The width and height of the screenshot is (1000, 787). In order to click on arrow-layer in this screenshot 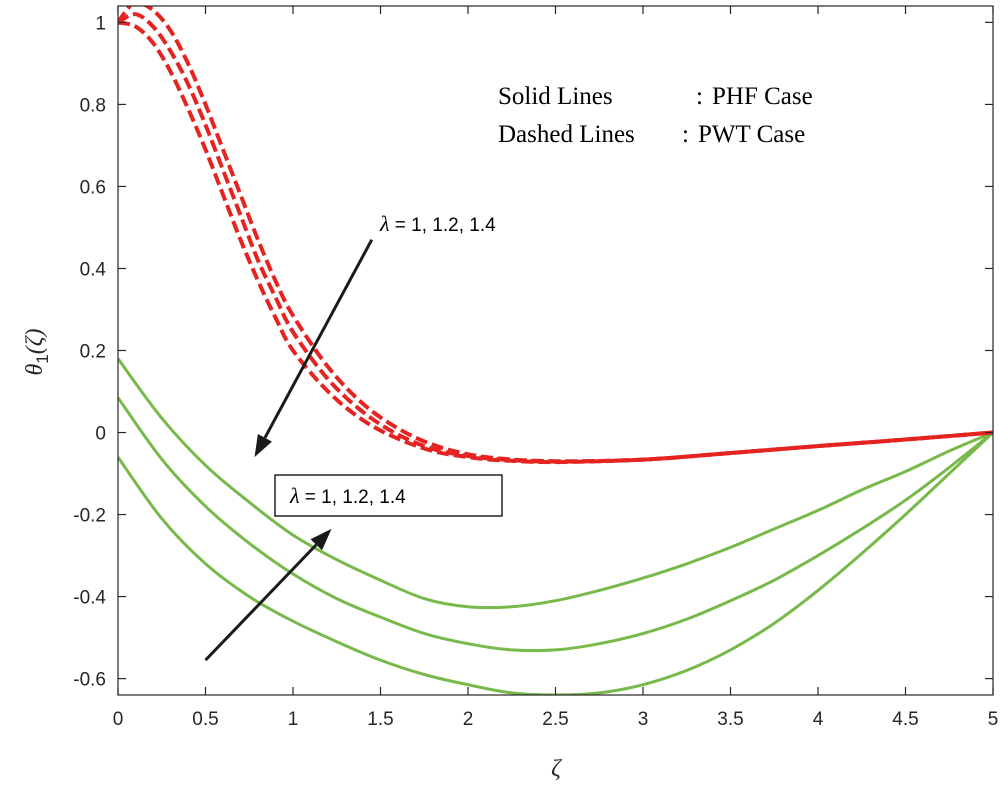, I will do `click(289, 450)`.